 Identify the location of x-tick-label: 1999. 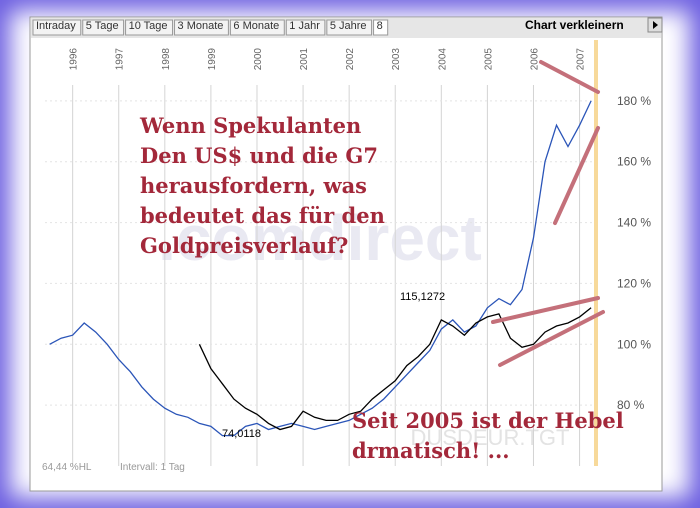
(212, 59).